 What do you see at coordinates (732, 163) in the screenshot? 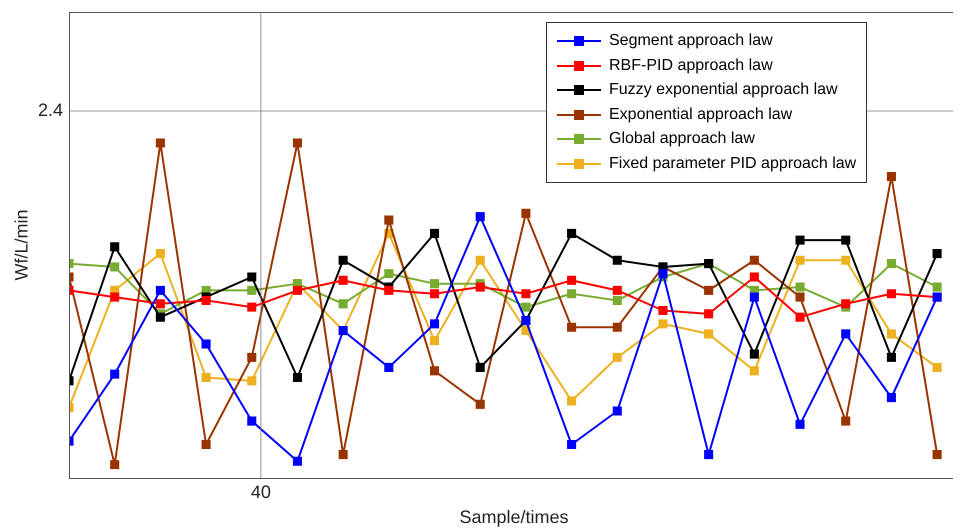
I see `legend-label: Fixed parameter PID approach law` at bounding box center [732, 163].